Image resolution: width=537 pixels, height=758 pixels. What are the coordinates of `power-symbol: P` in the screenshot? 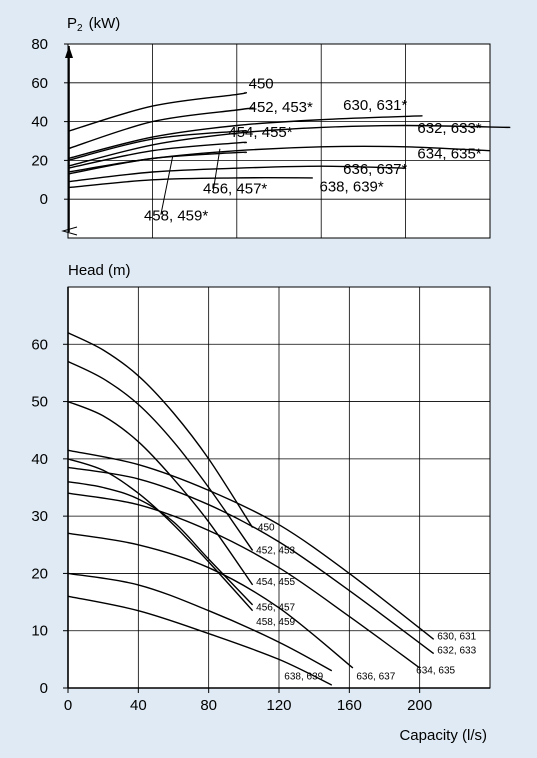 It's located at (72, 23).